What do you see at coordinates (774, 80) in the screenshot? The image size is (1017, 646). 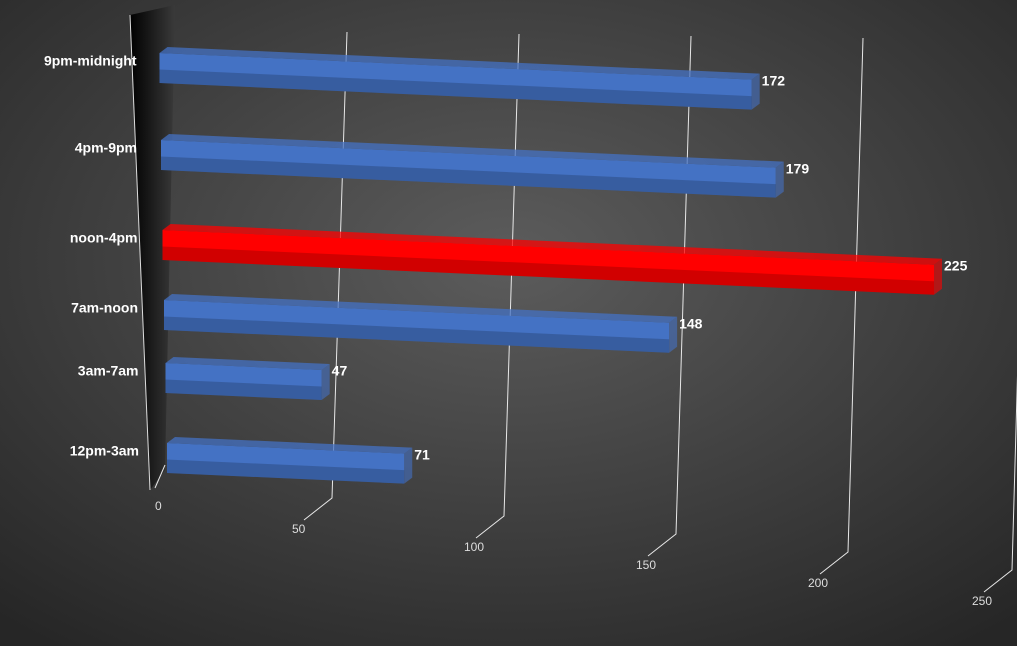 I see `data-label: 172` at bounding box center [774, 80].